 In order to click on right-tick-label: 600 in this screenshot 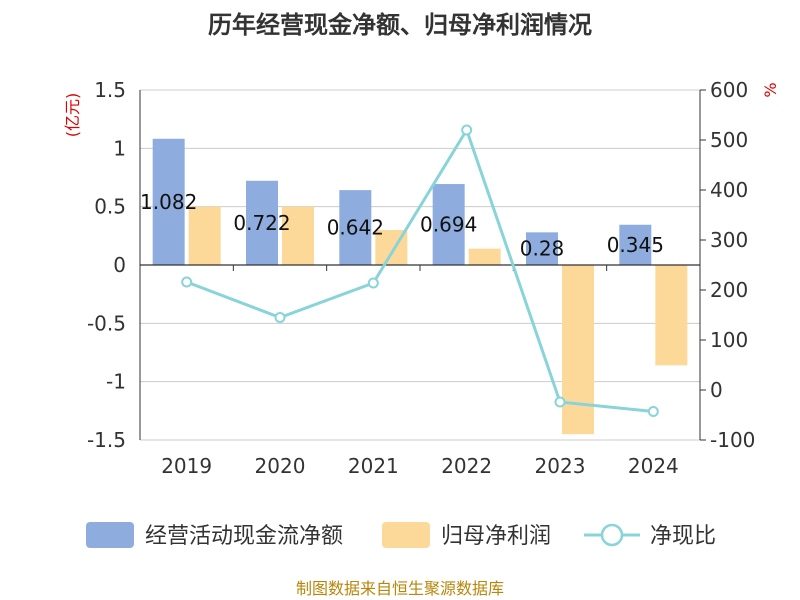, I will do `click(729, 90)`.